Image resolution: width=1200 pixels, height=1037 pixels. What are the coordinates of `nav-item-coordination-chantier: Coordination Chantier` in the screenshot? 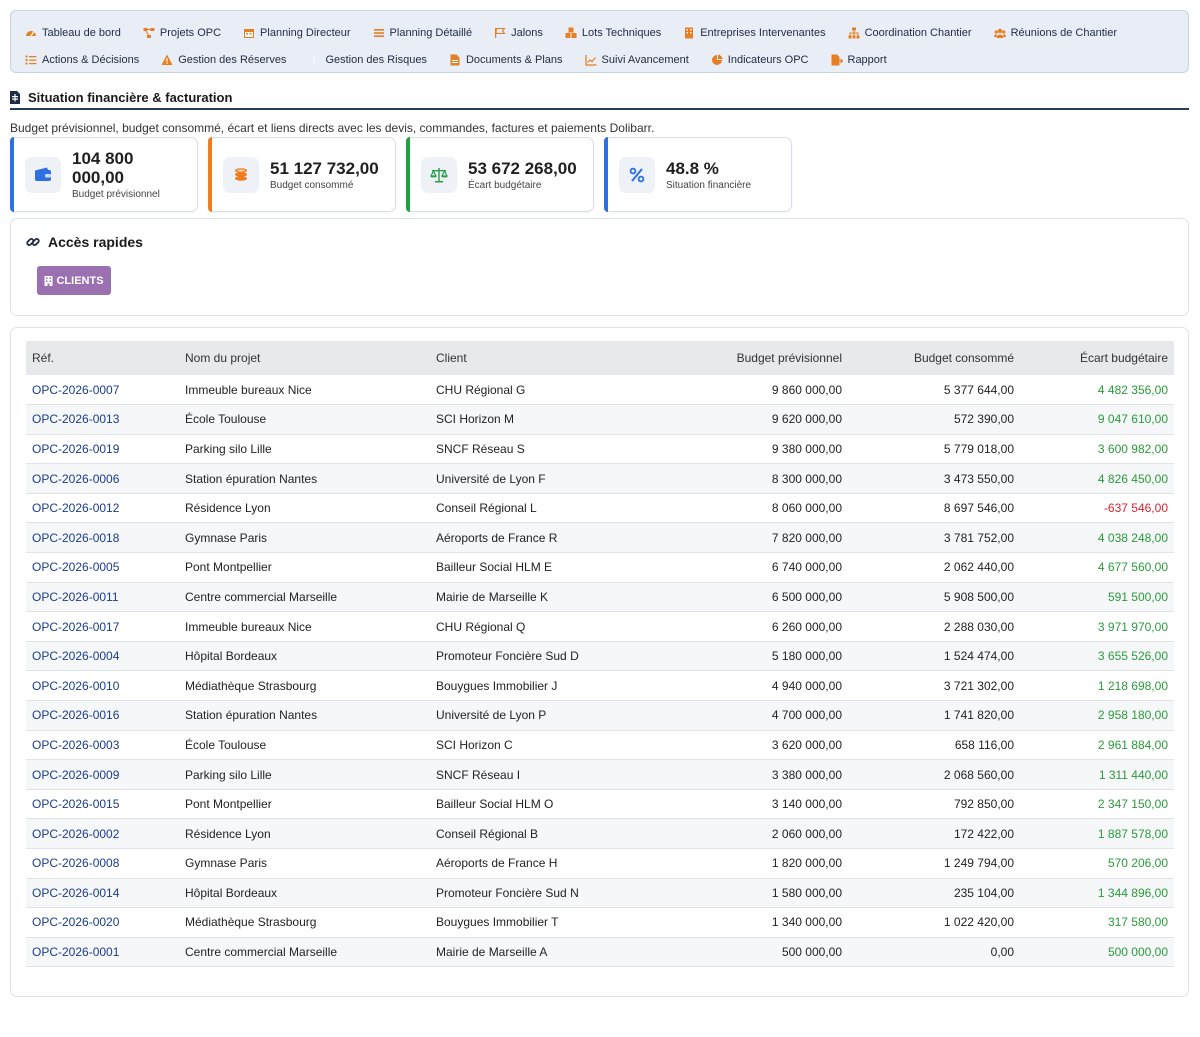 It's located at (910, 33).